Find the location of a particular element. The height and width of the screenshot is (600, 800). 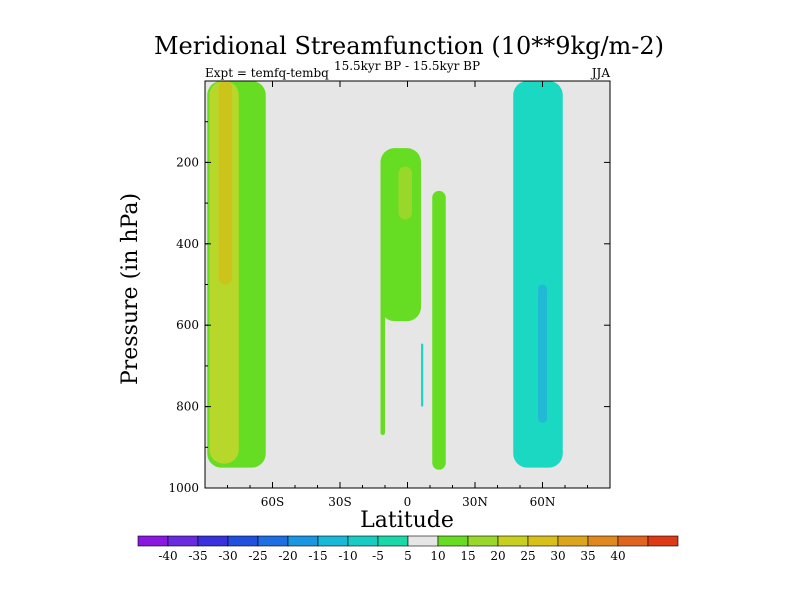

colorbar-label: 20 is located at coordinates (497, 556).